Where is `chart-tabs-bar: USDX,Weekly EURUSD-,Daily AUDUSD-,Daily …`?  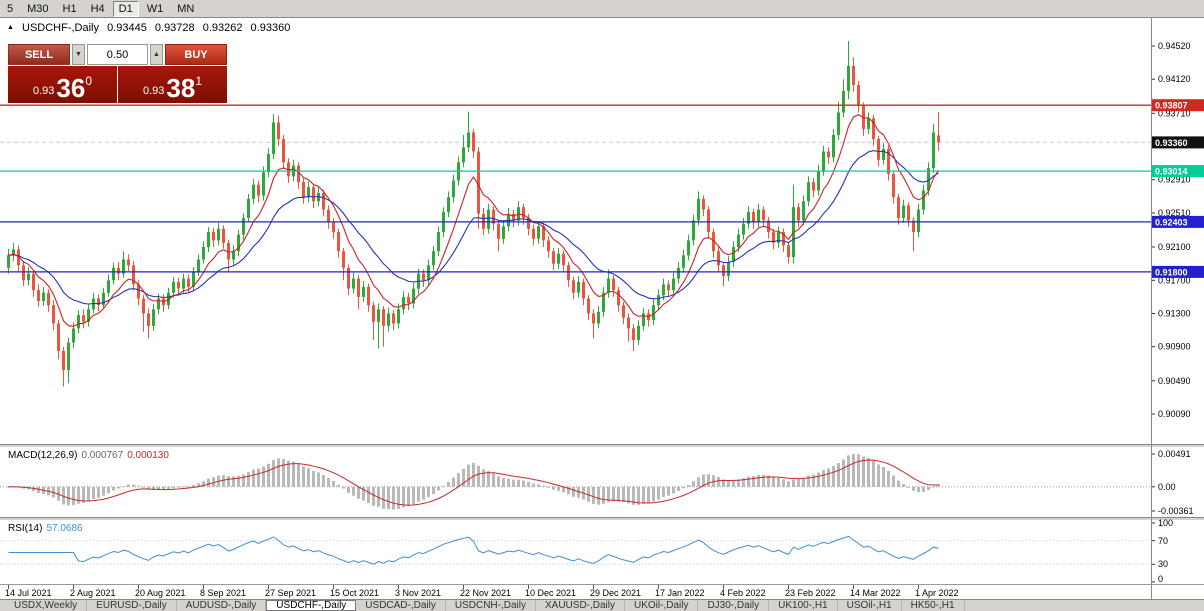 chart-tabs-bar: USDX,Weekly EURUSD-,Daily AUDUSD-,Daily … is located at coordinates (602, 605).